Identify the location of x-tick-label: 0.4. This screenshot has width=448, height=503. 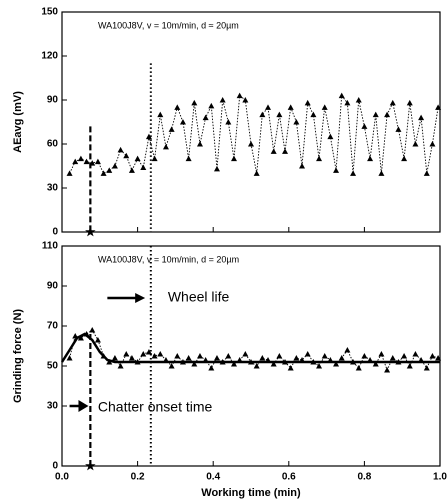
(213, 477).